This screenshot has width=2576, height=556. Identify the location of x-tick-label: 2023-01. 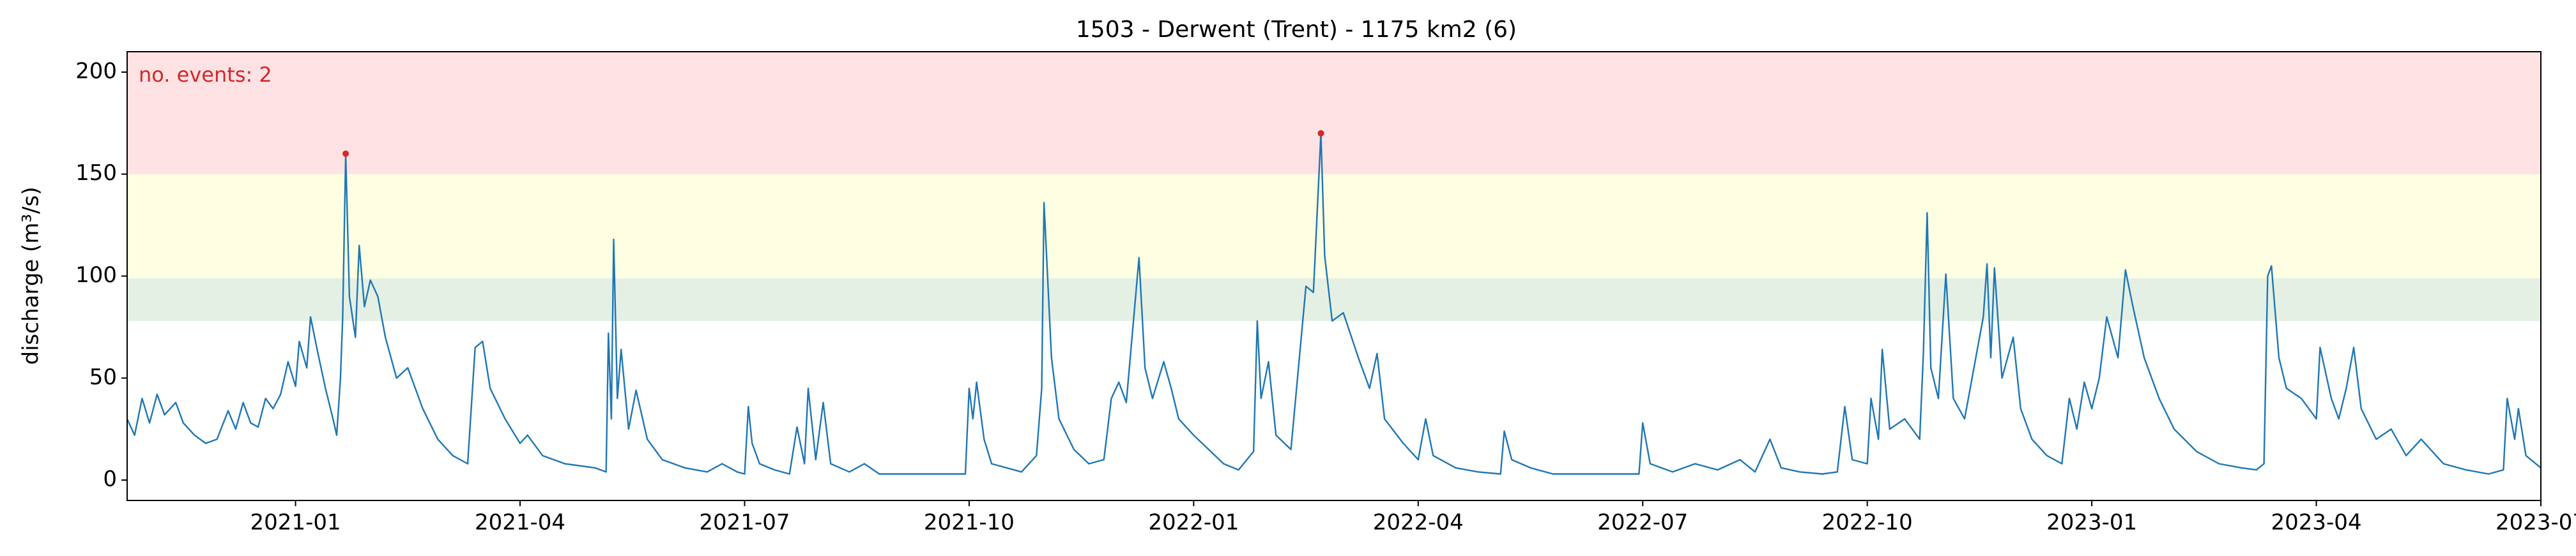
(2091, 523).